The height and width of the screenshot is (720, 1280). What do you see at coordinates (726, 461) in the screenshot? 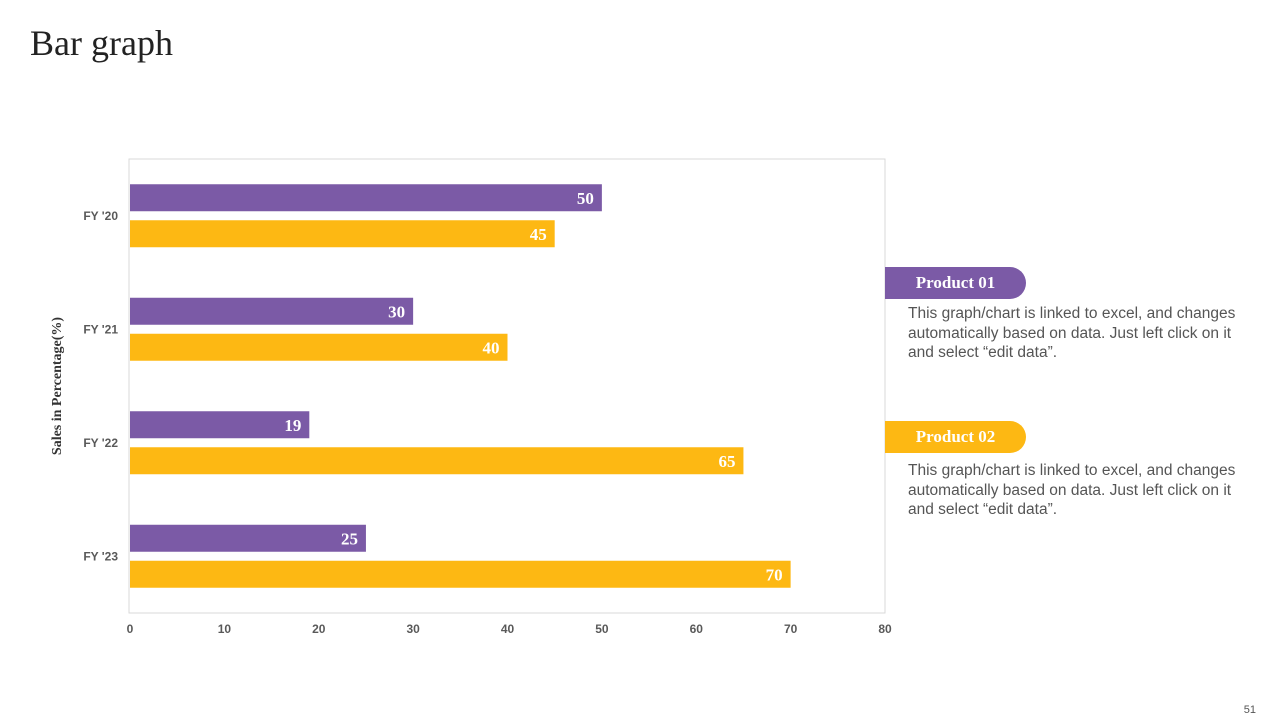
I see `data-label: 65` at bounding box center [726, 461].